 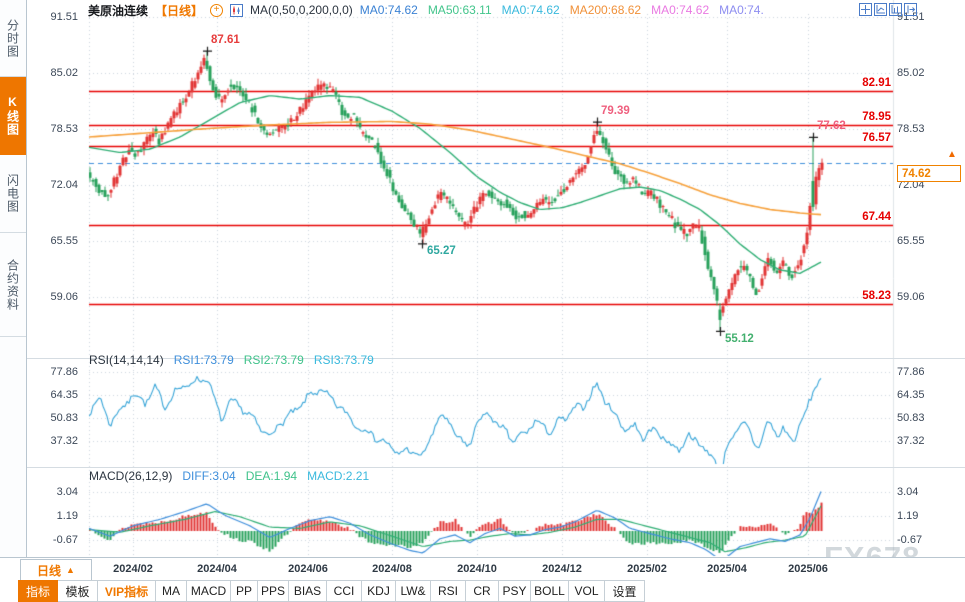 I want to click on toolbar-item-15: BOLL, so click(x=550, y=591).